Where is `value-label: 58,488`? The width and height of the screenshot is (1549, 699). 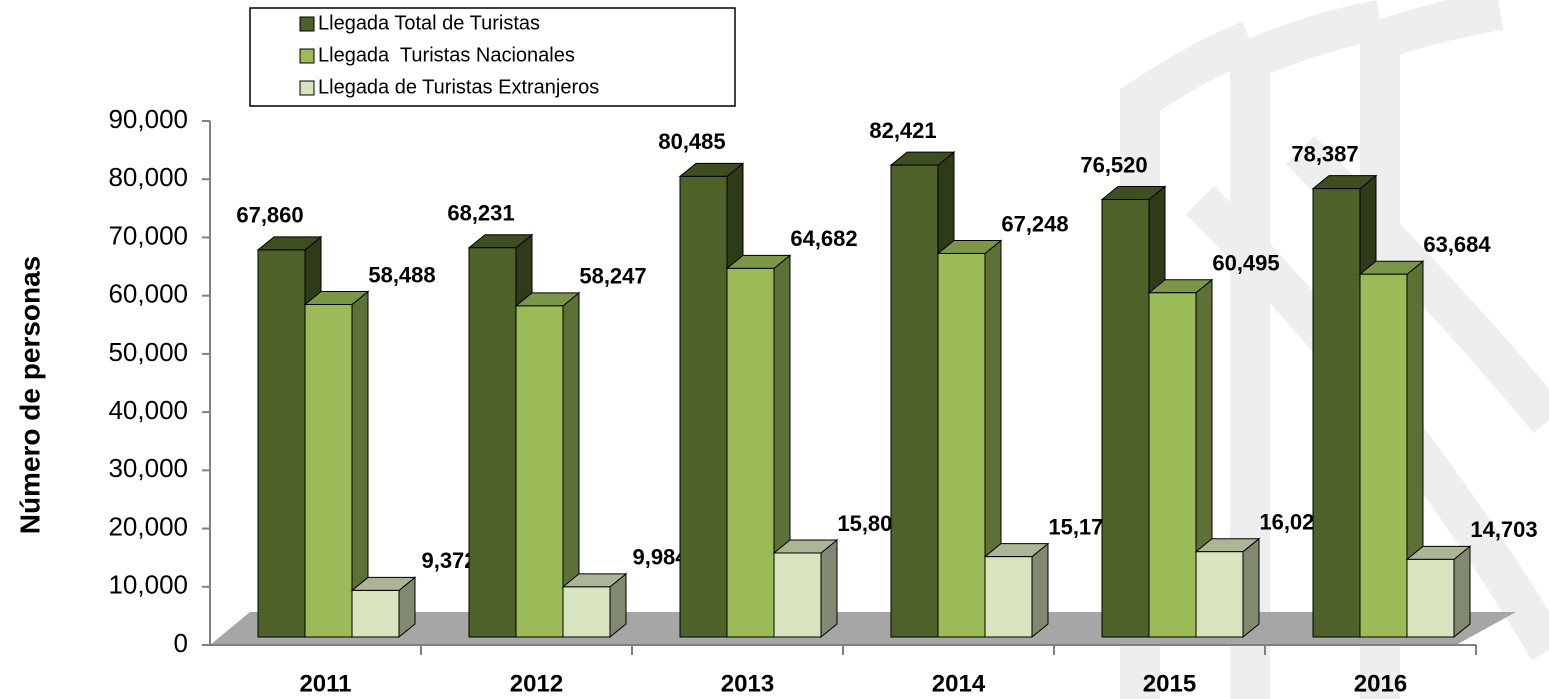
value-label: 58,488 is located at coordinates (401, 274).